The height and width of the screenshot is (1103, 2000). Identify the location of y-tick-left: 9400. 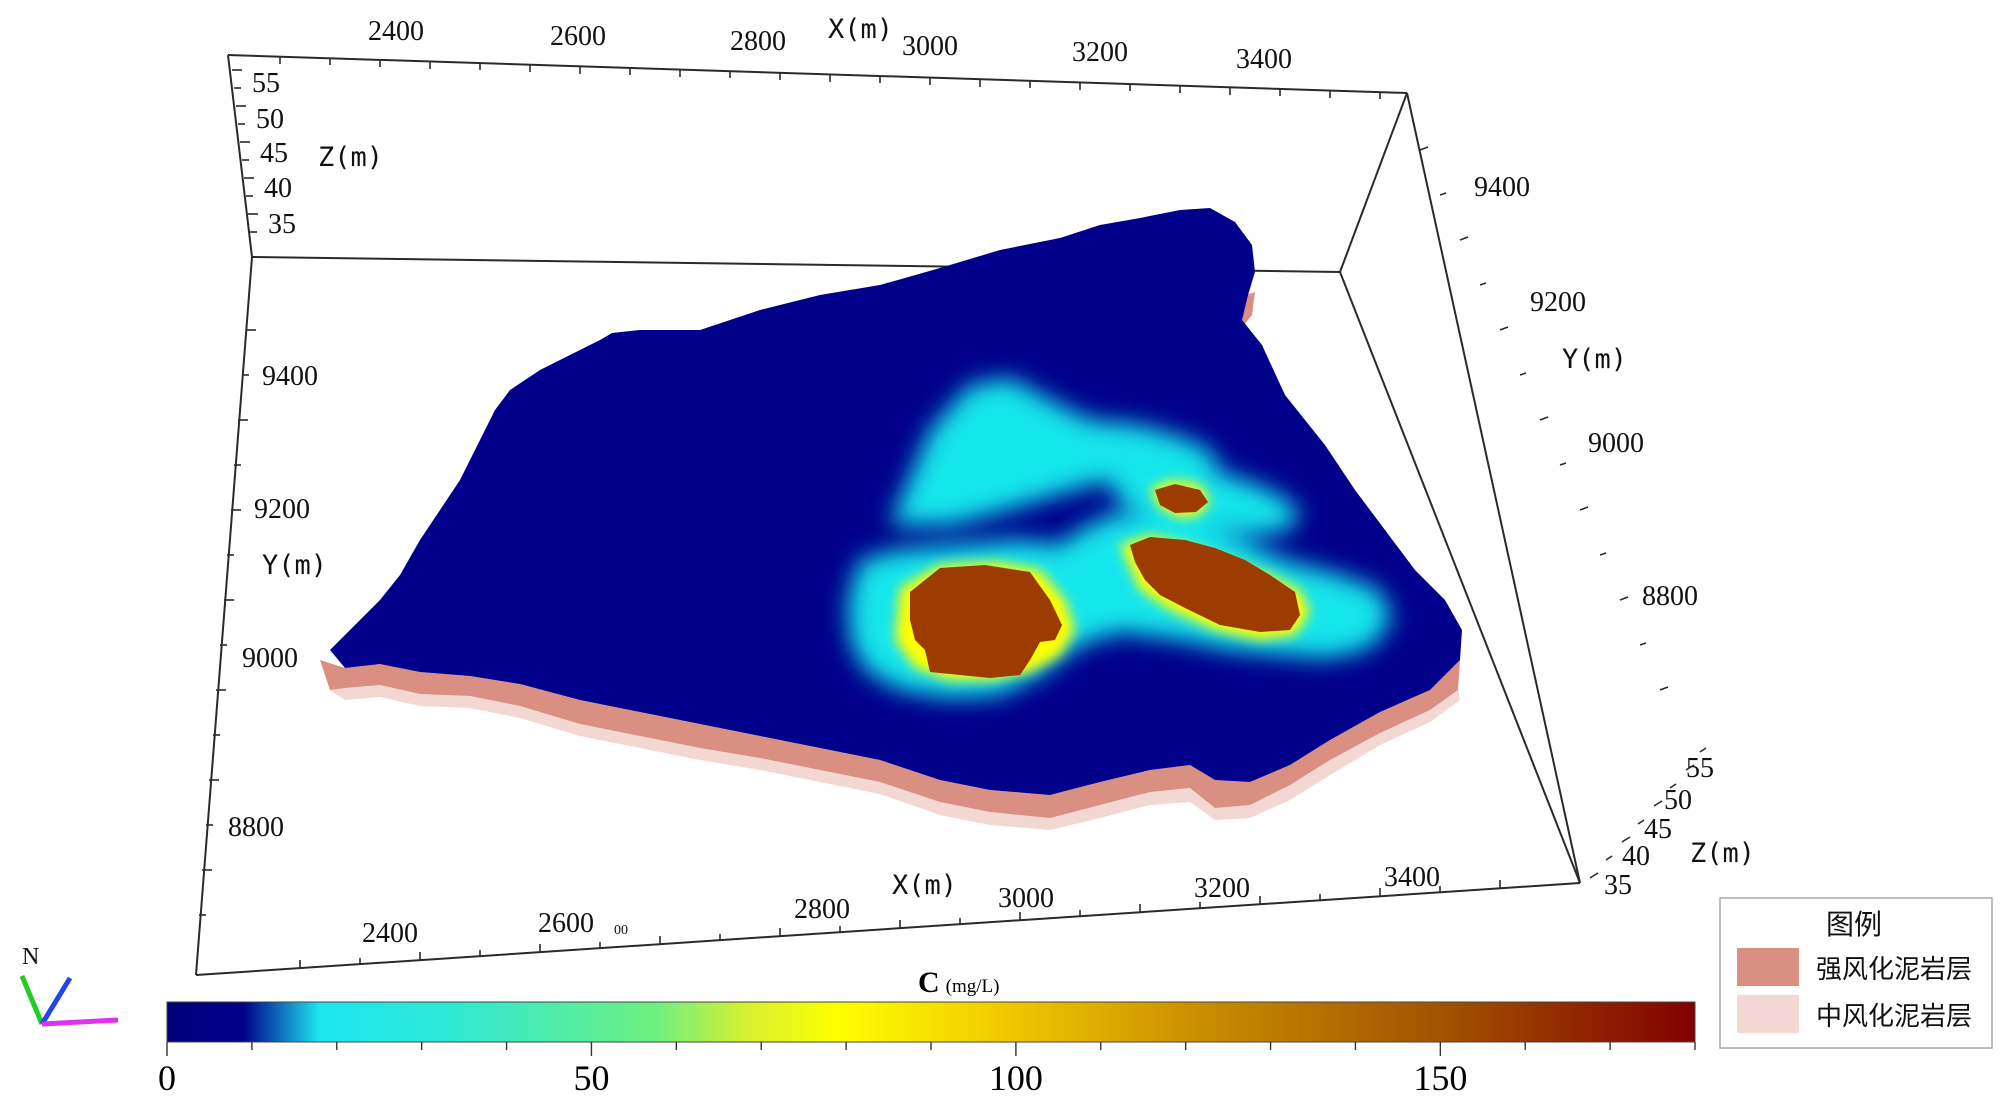
(290, 376).